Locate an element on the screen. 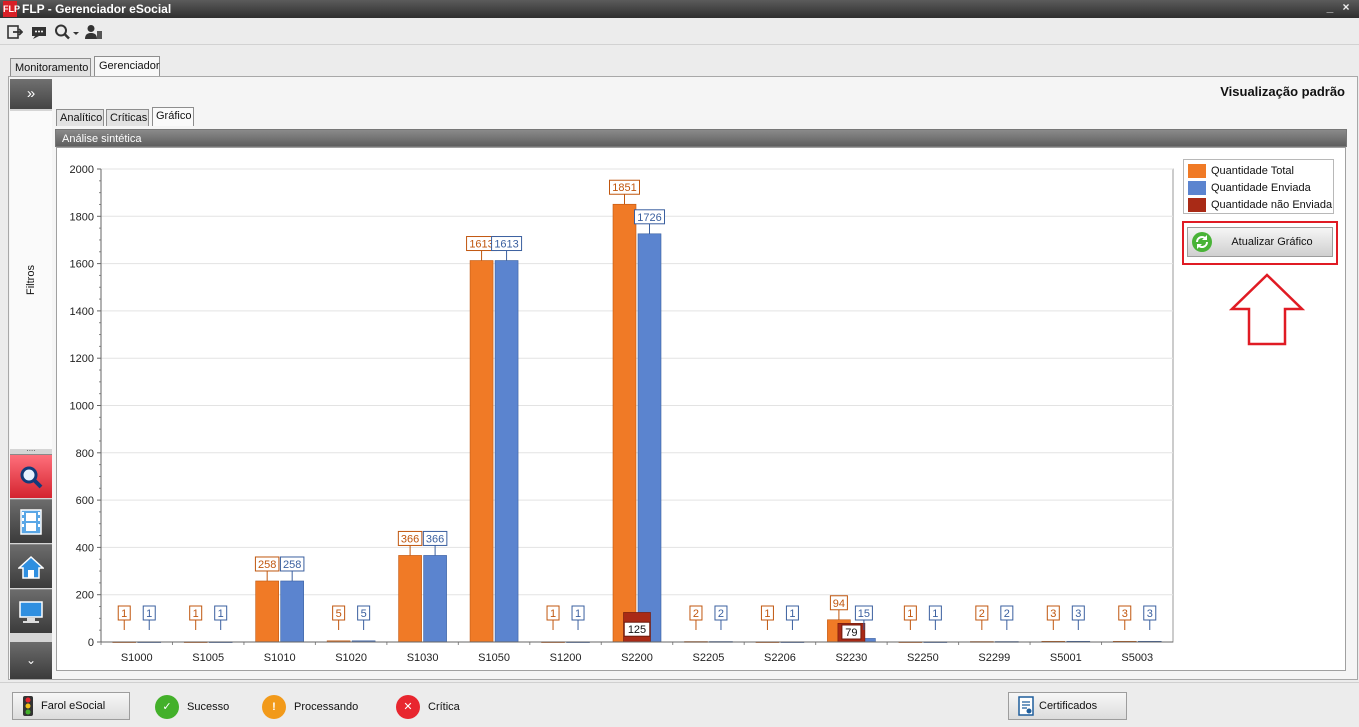  tab-analitico: Analítico is located at coordinates (80, 117).